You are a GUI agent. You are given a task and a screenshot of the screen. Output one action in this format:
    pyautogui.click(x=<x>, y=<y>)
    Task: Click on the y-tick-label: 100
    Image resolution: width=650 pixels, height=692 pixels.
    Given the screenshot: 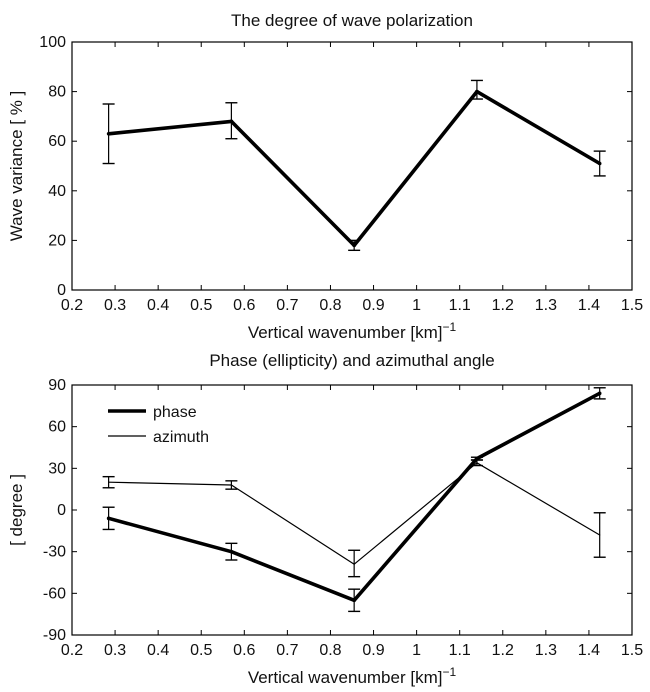 What is the action you would take?
    pyautogui.click(x=52, y=42)
    